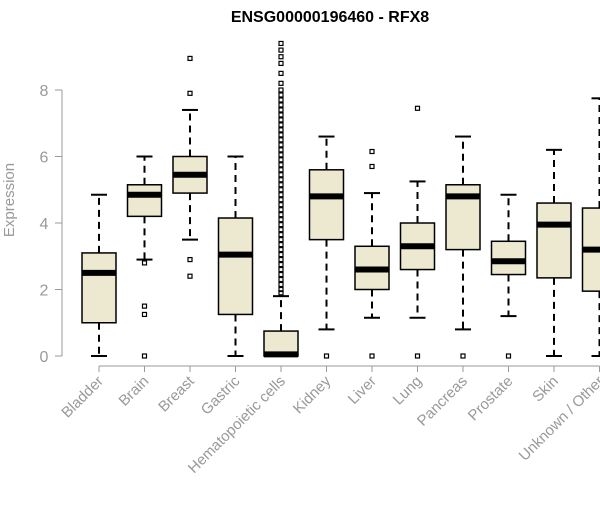 The width and height of the screenshot is (600, 505). Describe the element at coordinates (362, 390) in the screenshot. I see `x-tick-label: Liver` at that location.